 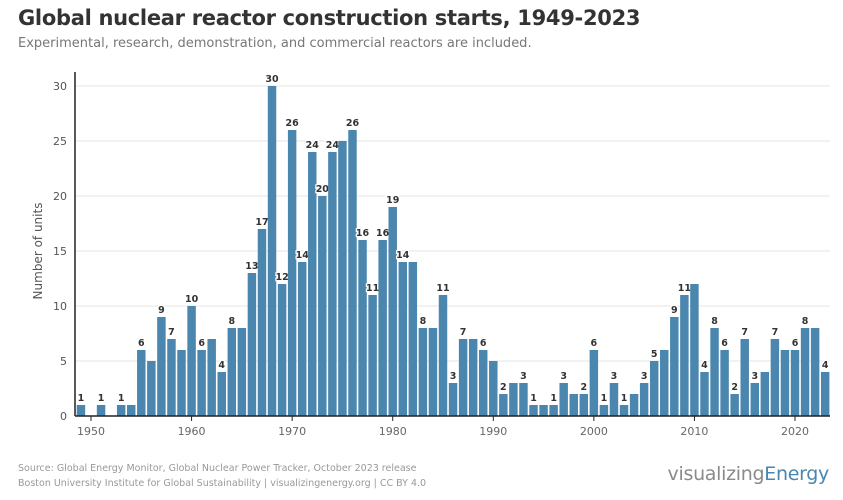 I want to click on bar-2007, so click(x=664, y=383).